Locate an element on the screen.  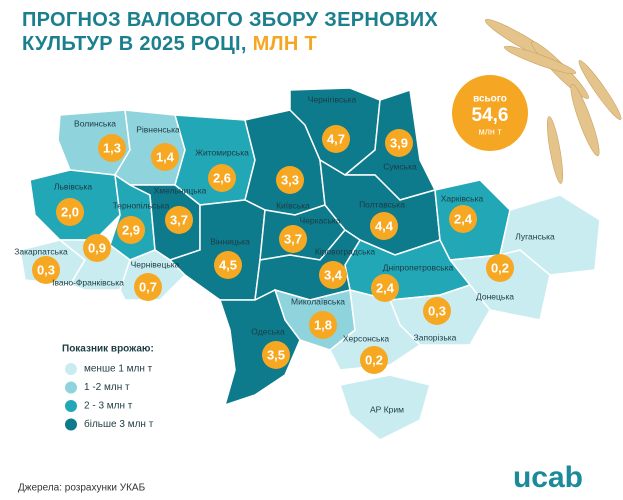
legend-title: Показник врожаю: is located at coordinates (108, 349).